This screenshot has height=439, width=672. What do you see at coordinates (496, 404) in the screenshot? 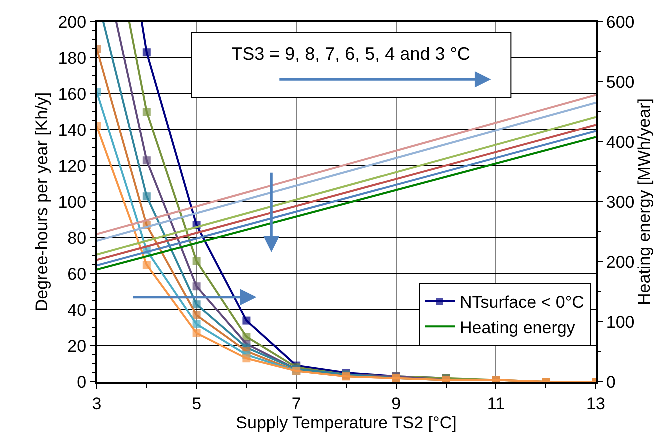
I see `x-tick-label: 11` at bounding box center [496, 404].